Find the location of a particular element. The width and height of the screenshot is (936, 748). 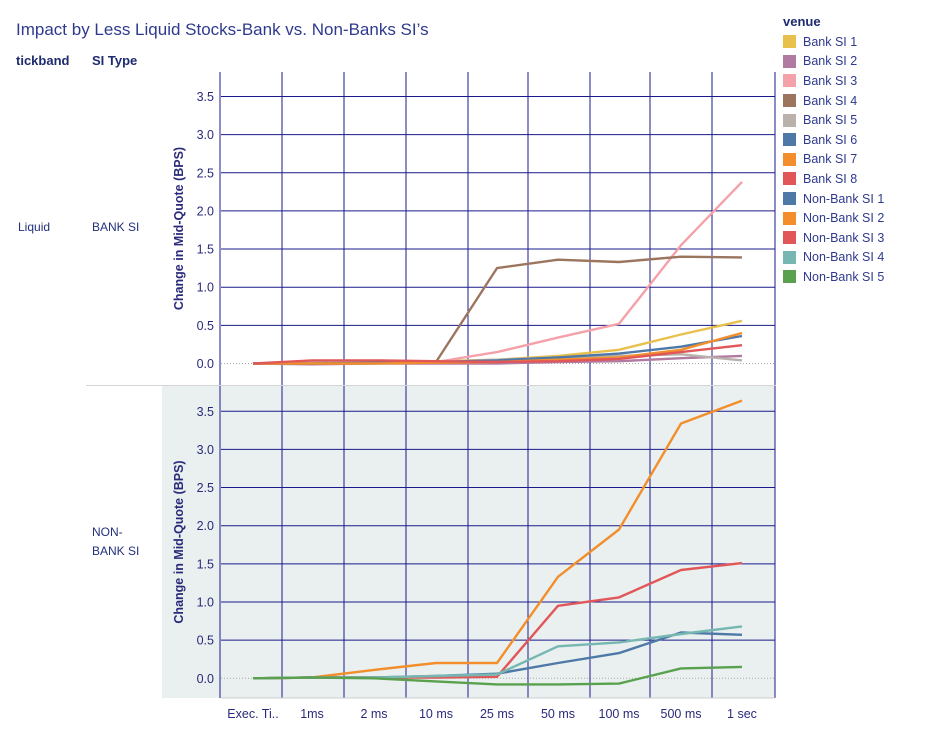

x-tick-label: Exec. Ti.. is located at coordinates (252, 714).